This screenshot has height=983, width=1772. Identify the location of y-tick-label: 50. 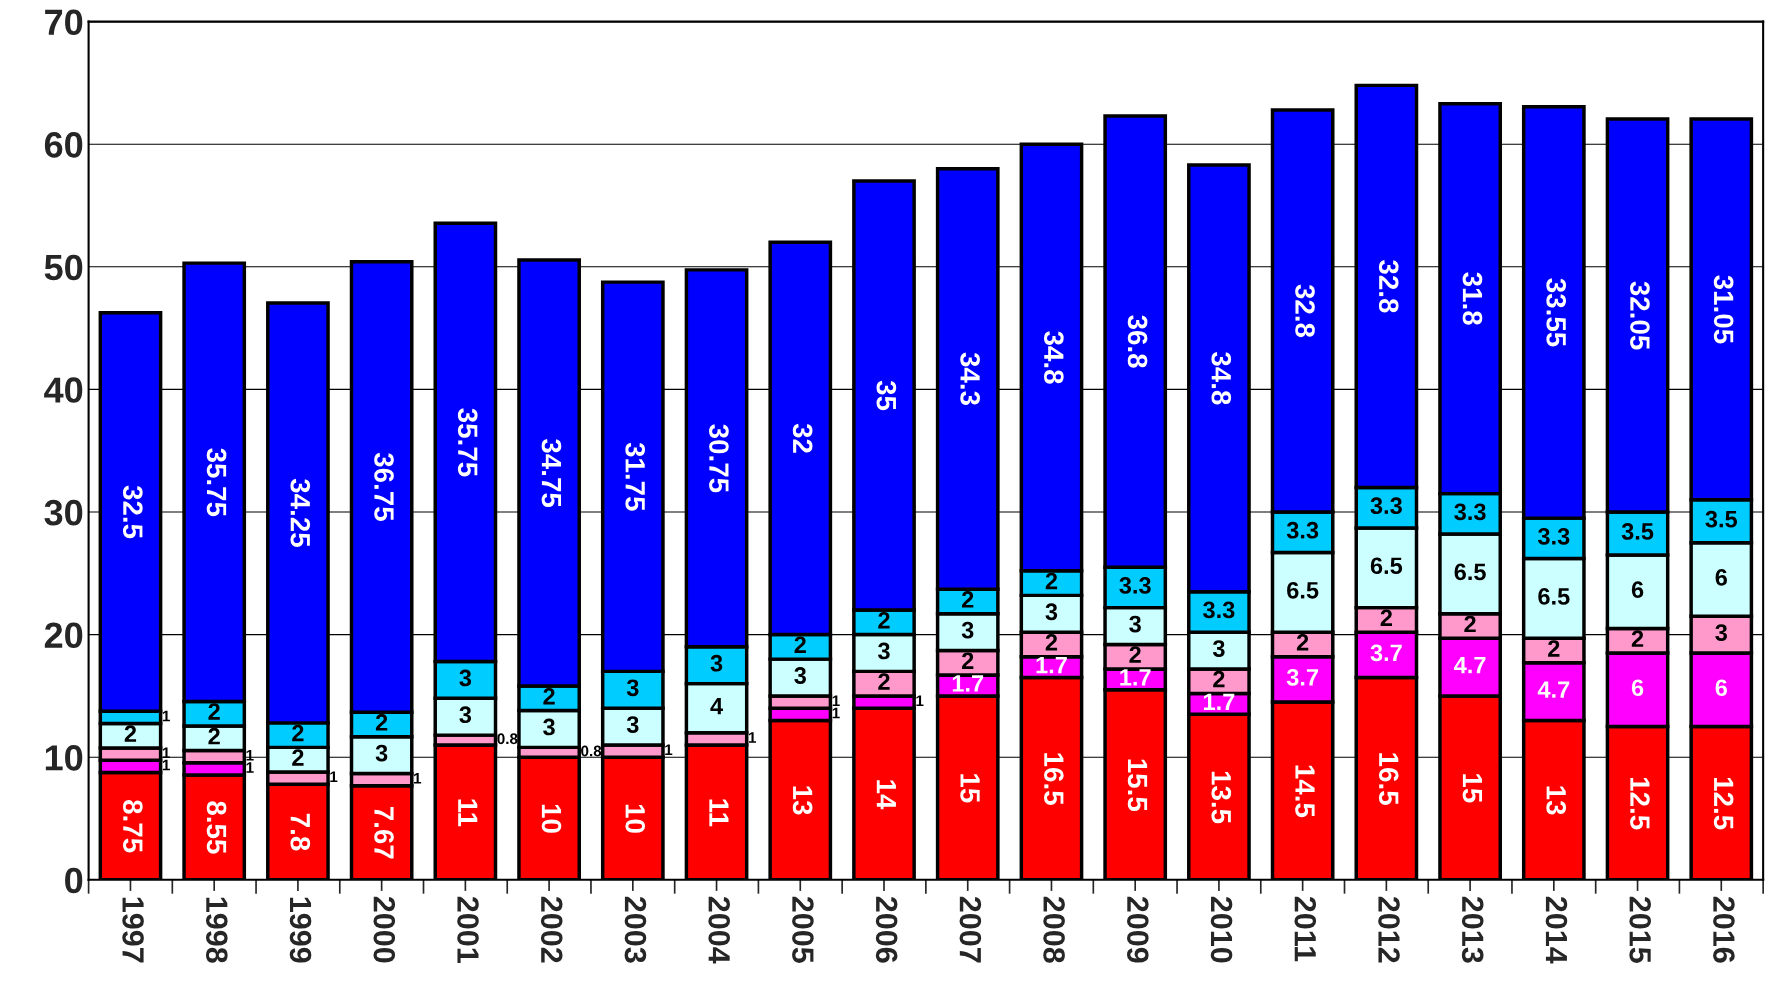
(63, 267).